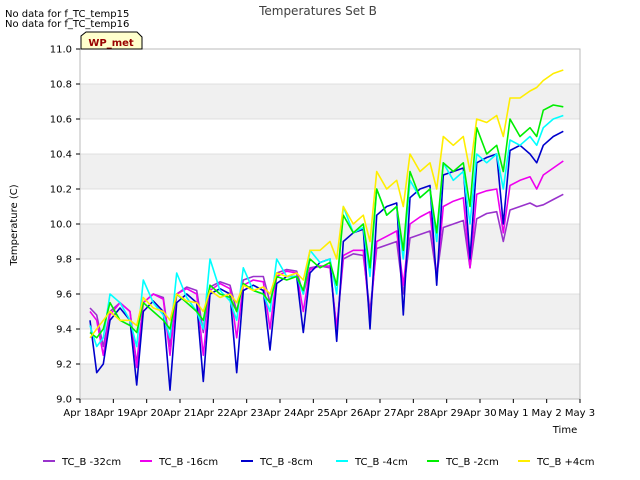 This screenshot has width=640, height=480. What do you see at coordinates (565, 462) in the screenshot?
I see `legend-label: TC_B +4cm` at bounding box center [565, 462].